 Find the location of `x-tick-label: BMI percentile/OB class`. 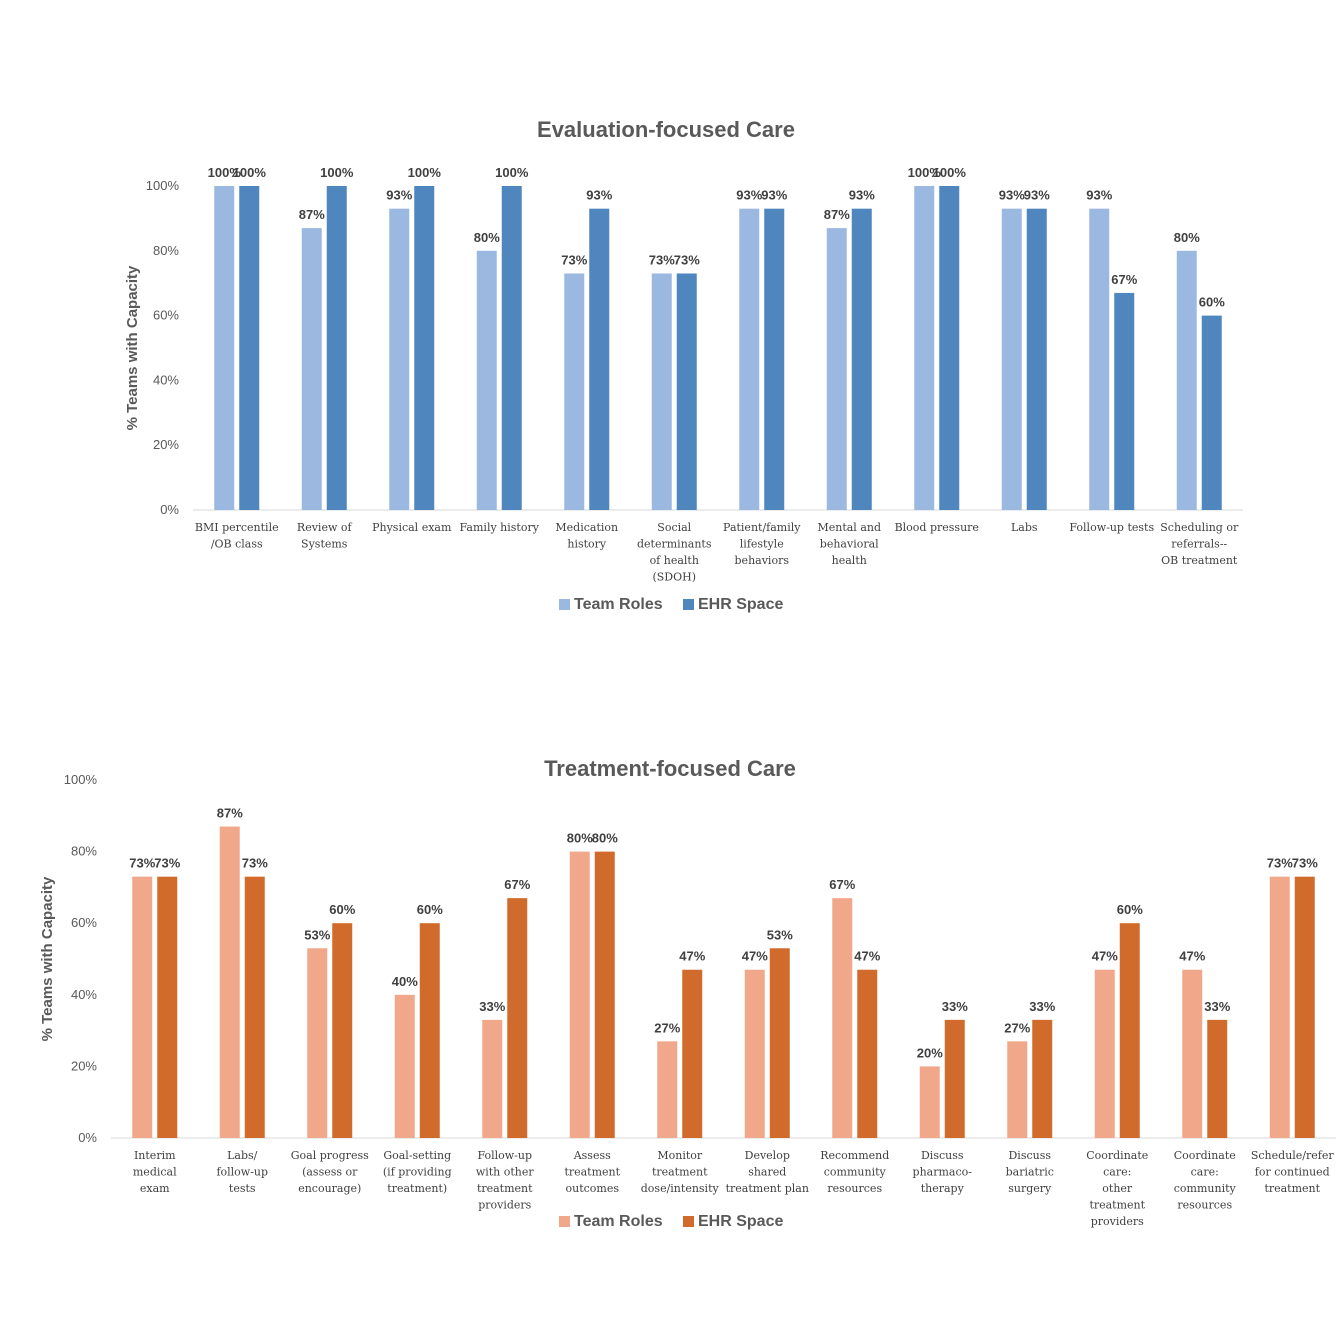

x-tick-label: BMI percentile/OB class is located at coordinates (237, 536).